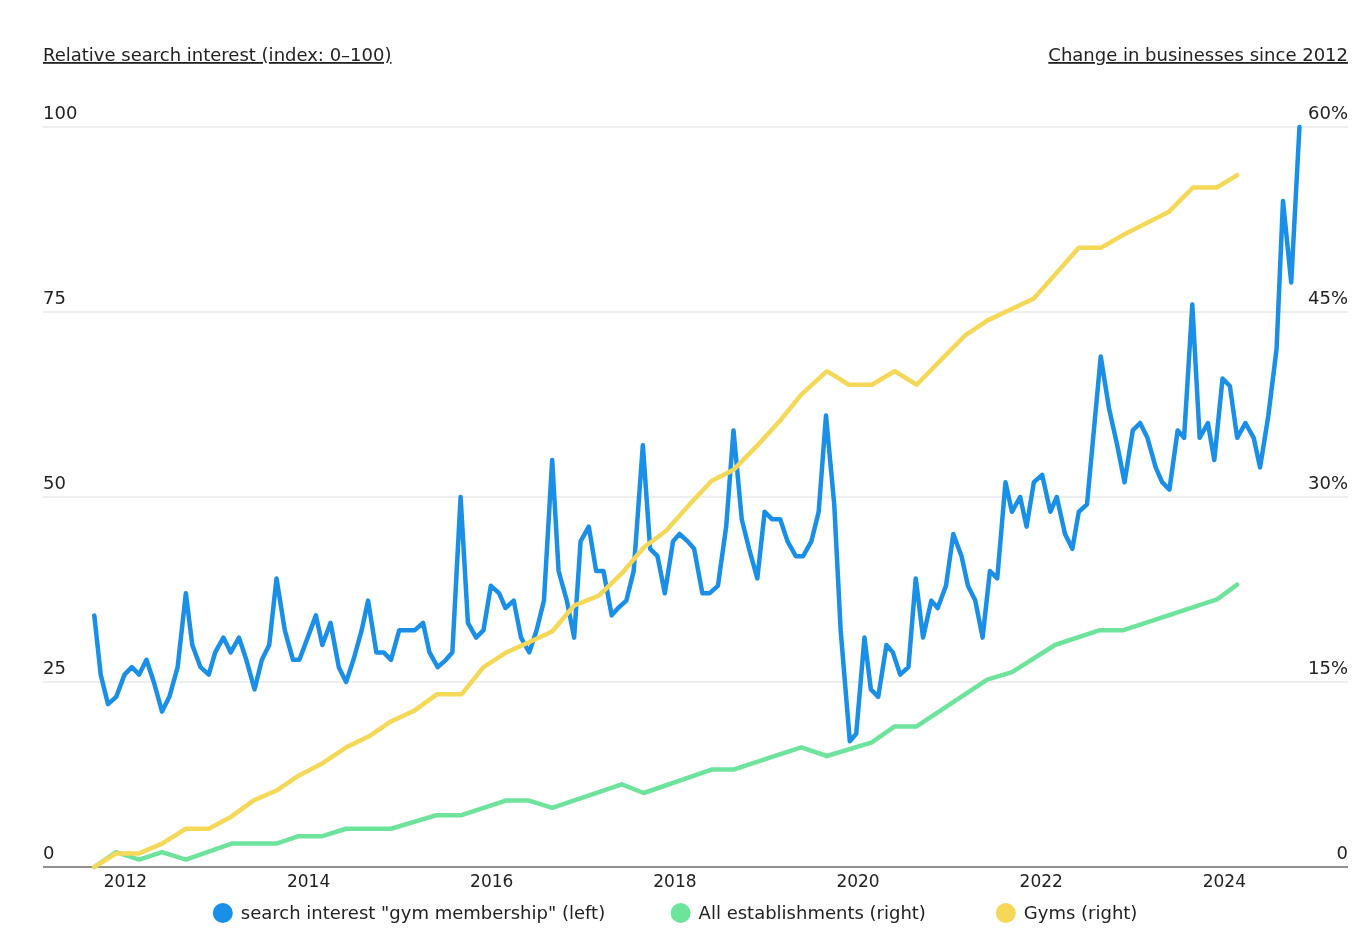 This screenshot has height=945, width=1370. Describe the element at coordinates (675, 881) in the screenshot. I see `x-tick-label: 2018` at that location.